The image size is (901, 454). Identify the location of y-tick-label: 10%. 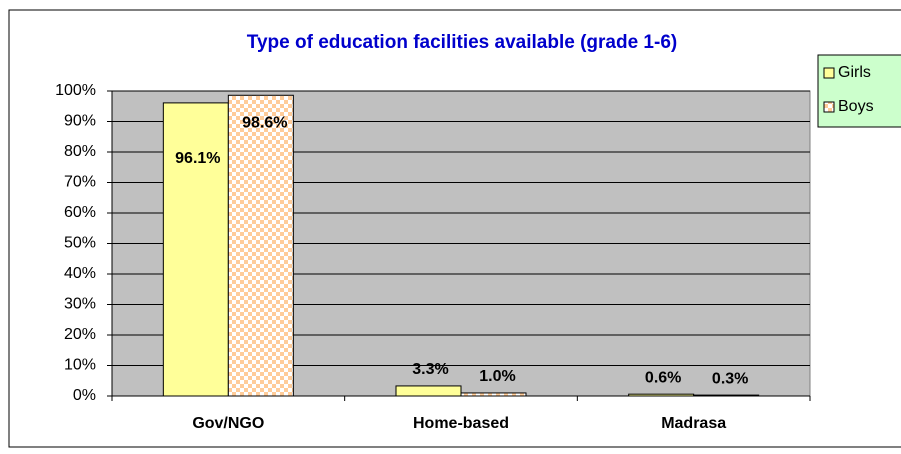
(80, 365).